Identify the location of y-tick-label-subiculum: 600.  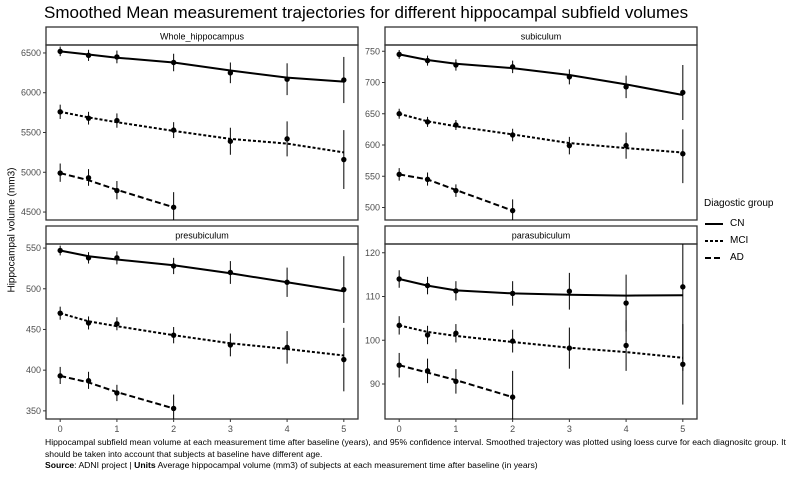
(372, 145).